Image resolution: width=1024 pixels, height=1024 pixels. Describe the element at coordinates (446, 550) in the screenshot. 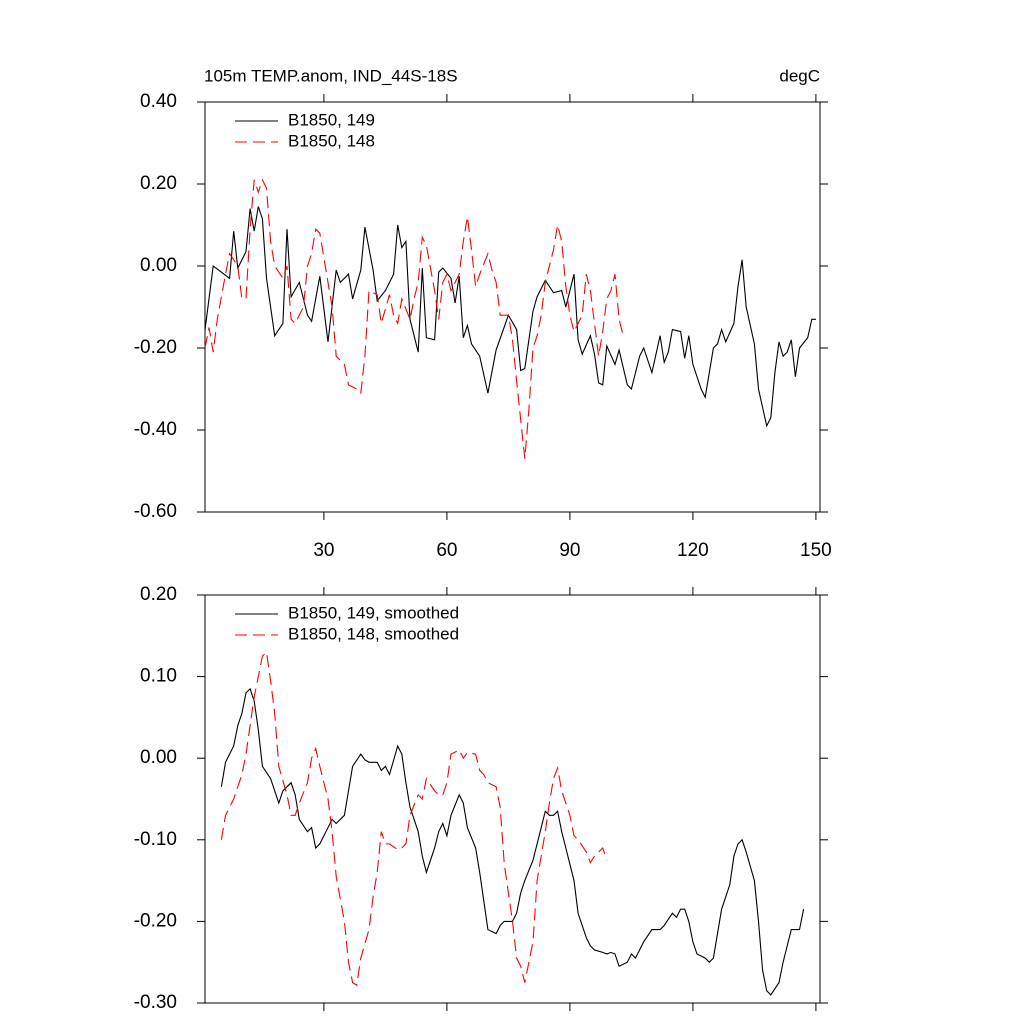

I see `x-tick-label: 60` at that location.